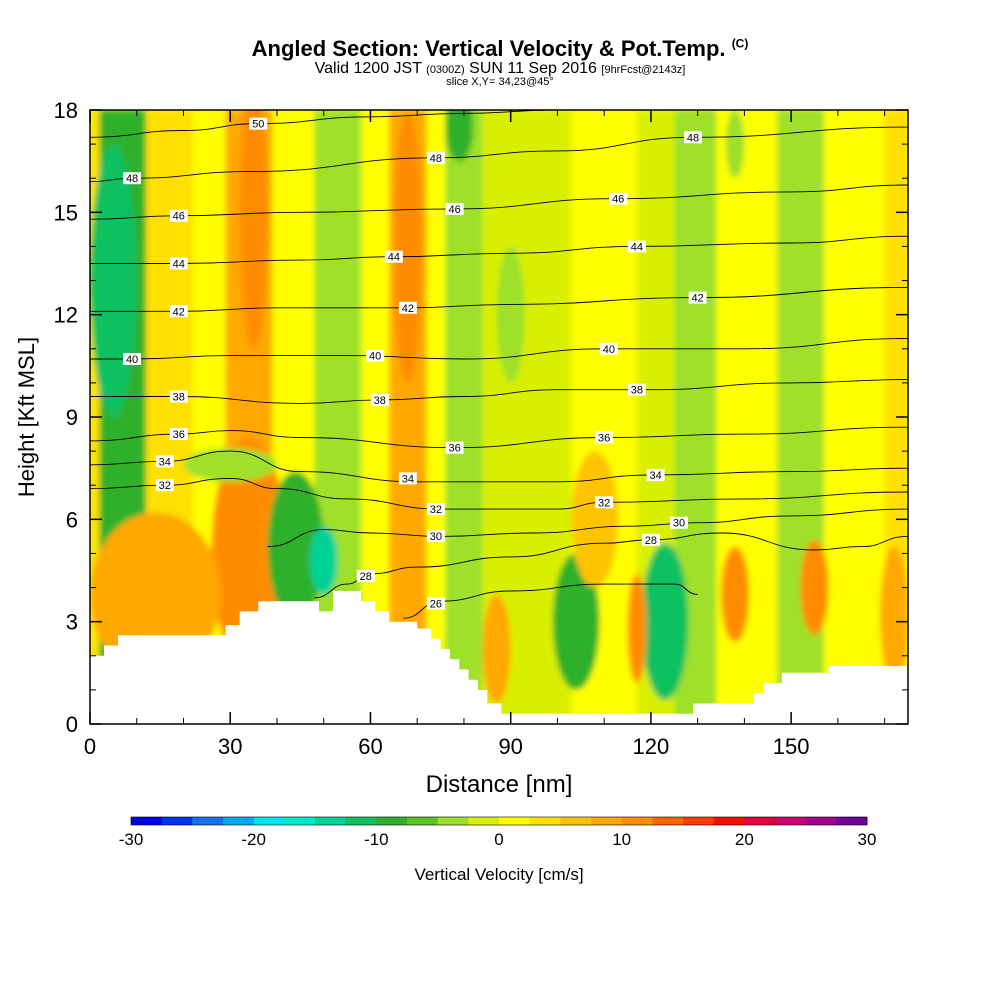  I want to click on isotherm-label-text: 44, so click(179, 265).